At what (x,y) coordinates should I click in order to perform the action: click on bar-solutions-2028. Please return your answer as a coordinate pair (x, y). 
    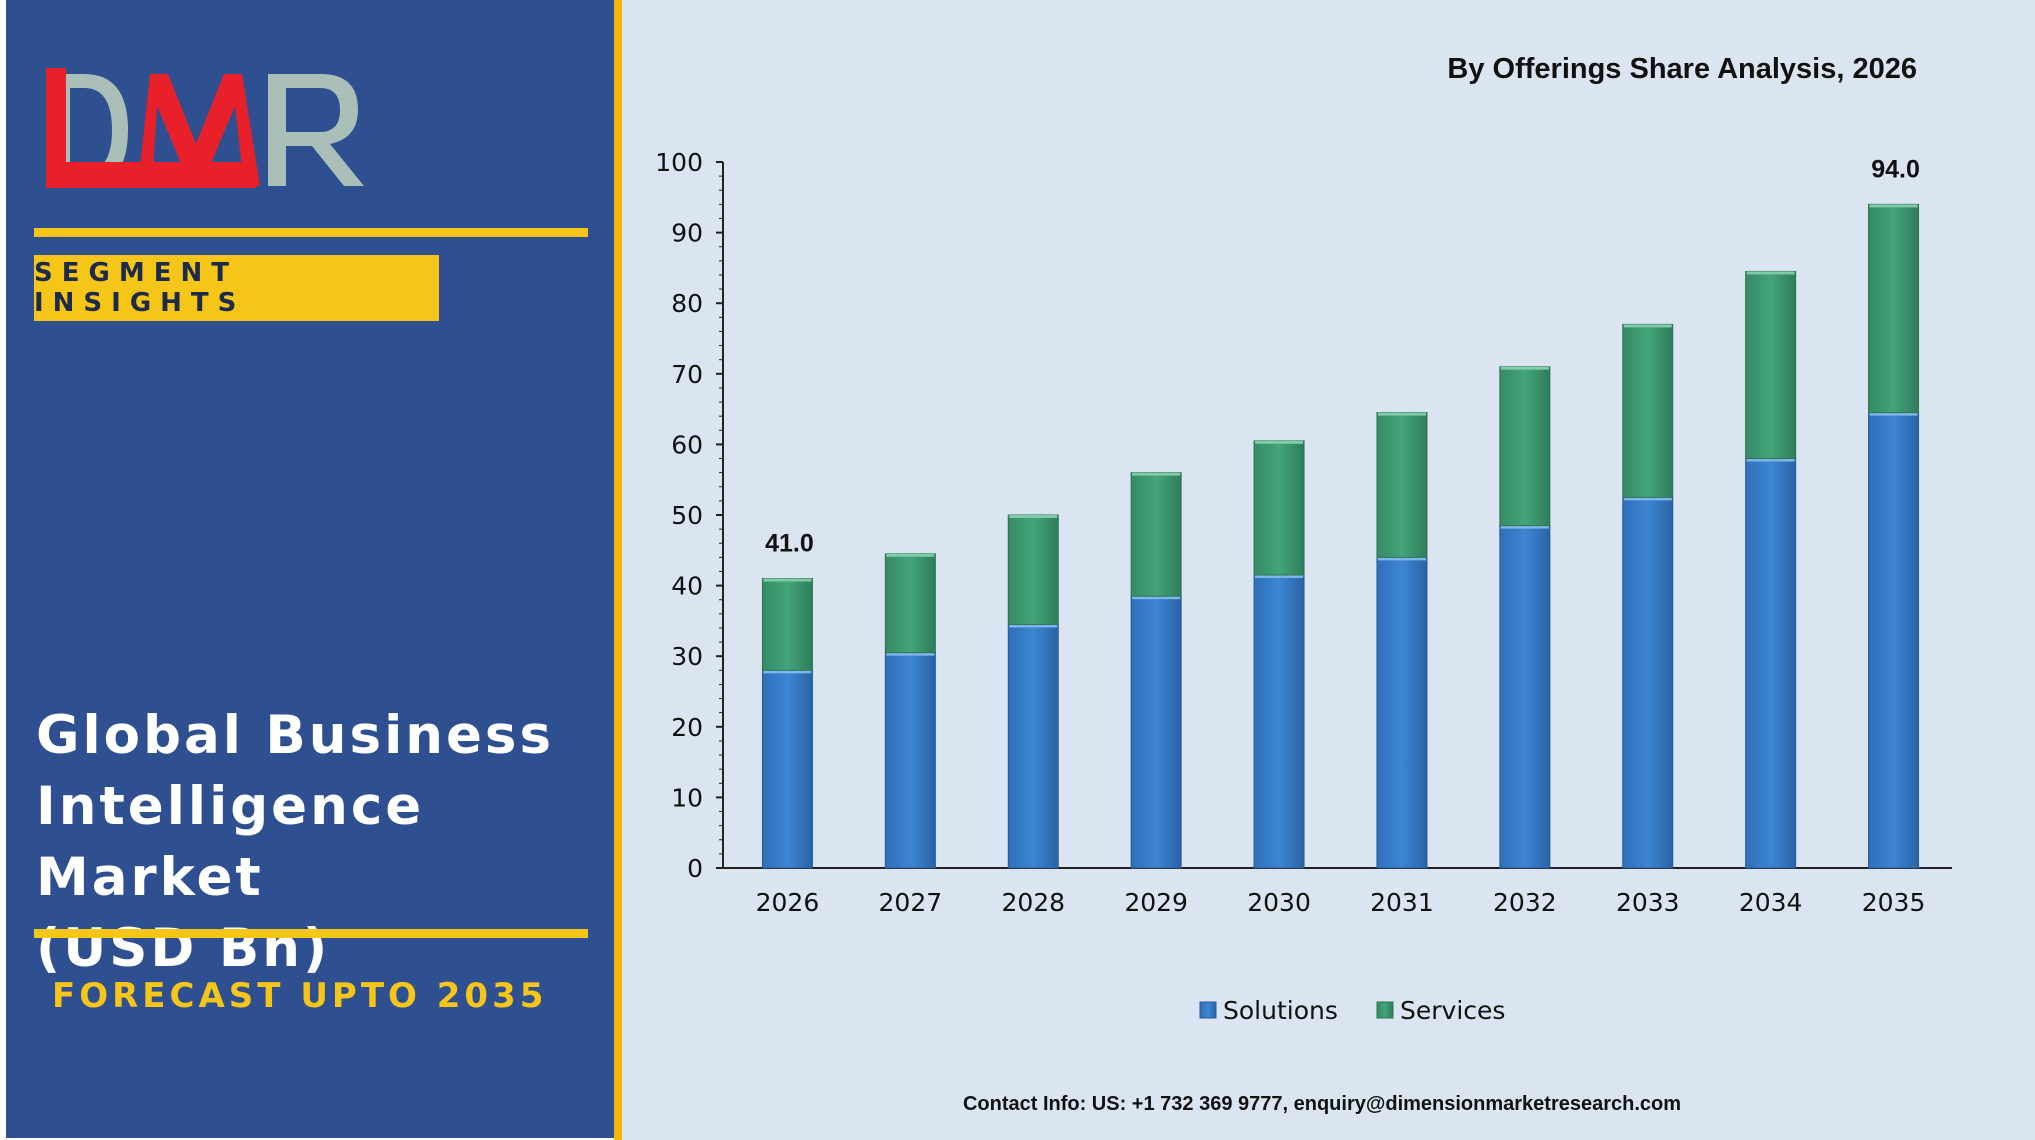
    Looking at the image, I should click on (1033, 746).